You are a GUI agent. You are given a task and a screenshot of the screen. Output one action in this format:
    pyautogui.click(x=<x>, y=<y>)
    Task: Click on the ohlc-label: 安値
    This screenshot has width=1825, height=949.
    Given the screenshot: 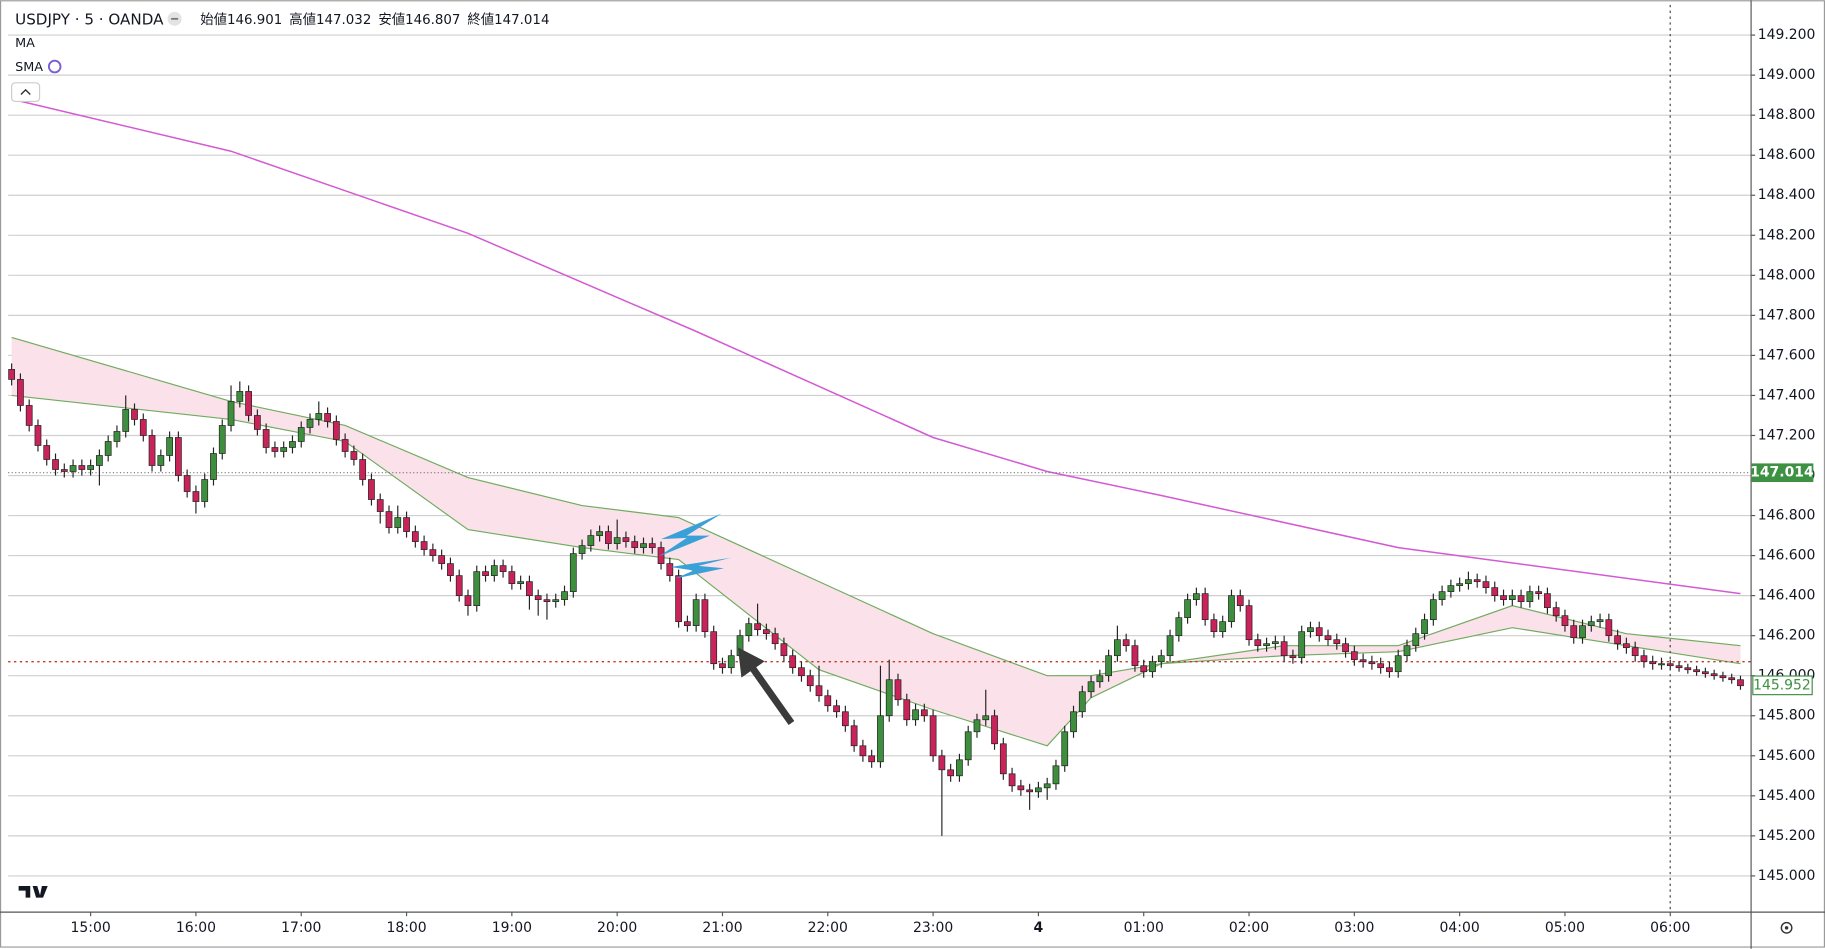 What is the action you would take?
    pyautogui.click(x=391, y=20)
    